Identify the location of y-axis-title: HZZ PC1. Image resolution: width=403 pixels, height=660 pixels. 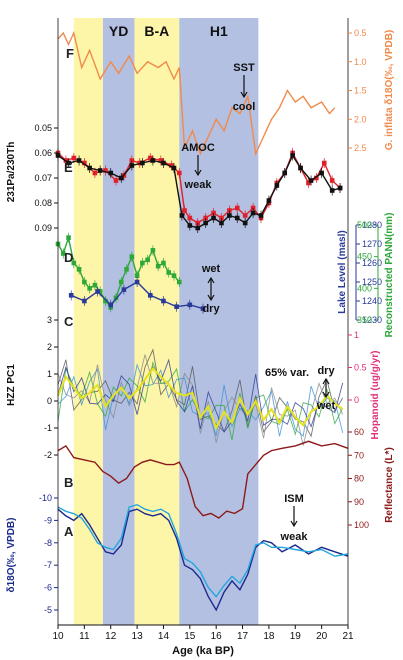
(11, 385).